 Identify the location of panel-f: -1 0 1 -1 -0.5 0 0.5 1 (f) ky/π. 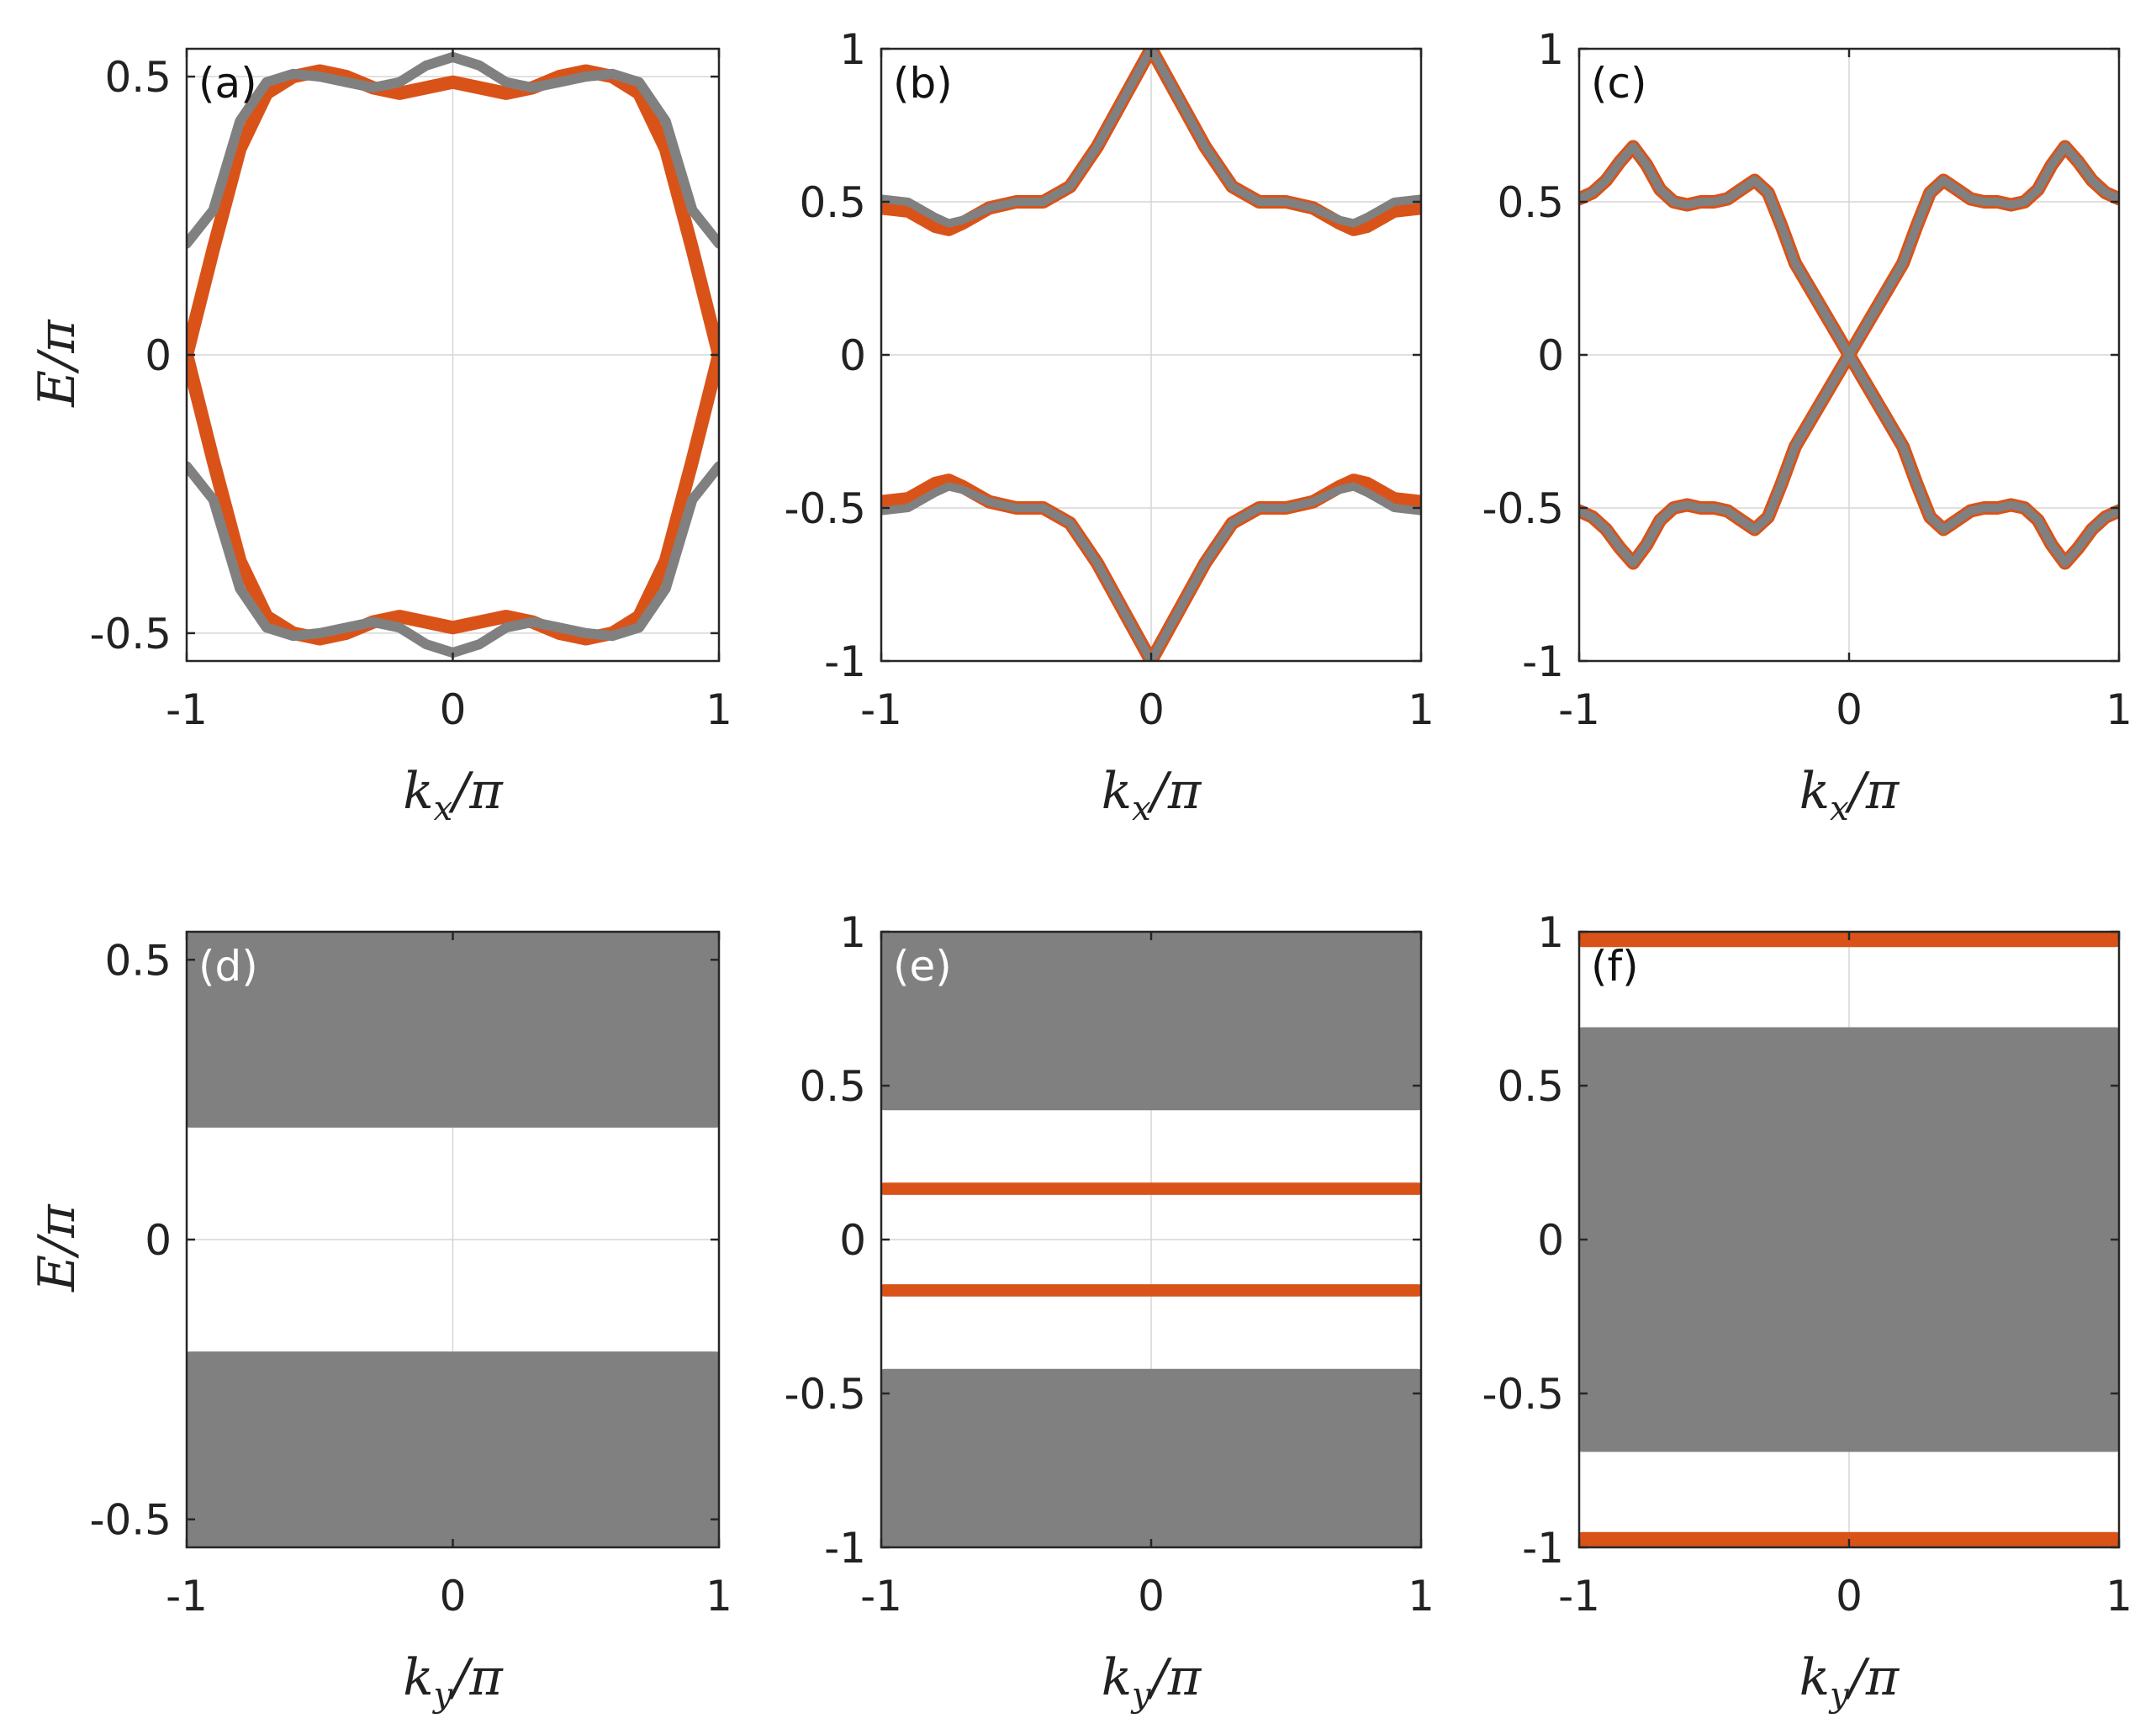
(1807, 1311).